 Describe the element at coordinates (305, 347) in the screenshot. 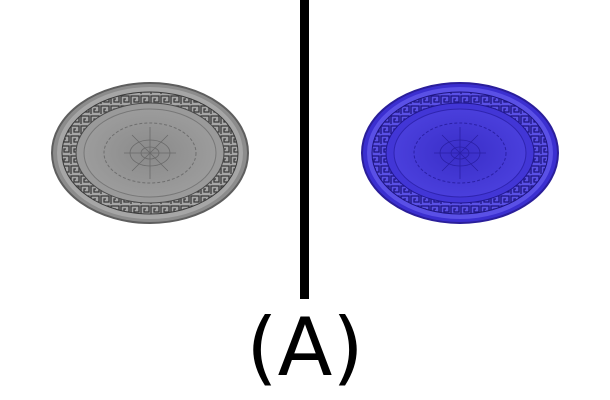

I see `figure-caption: (A)` at that location.